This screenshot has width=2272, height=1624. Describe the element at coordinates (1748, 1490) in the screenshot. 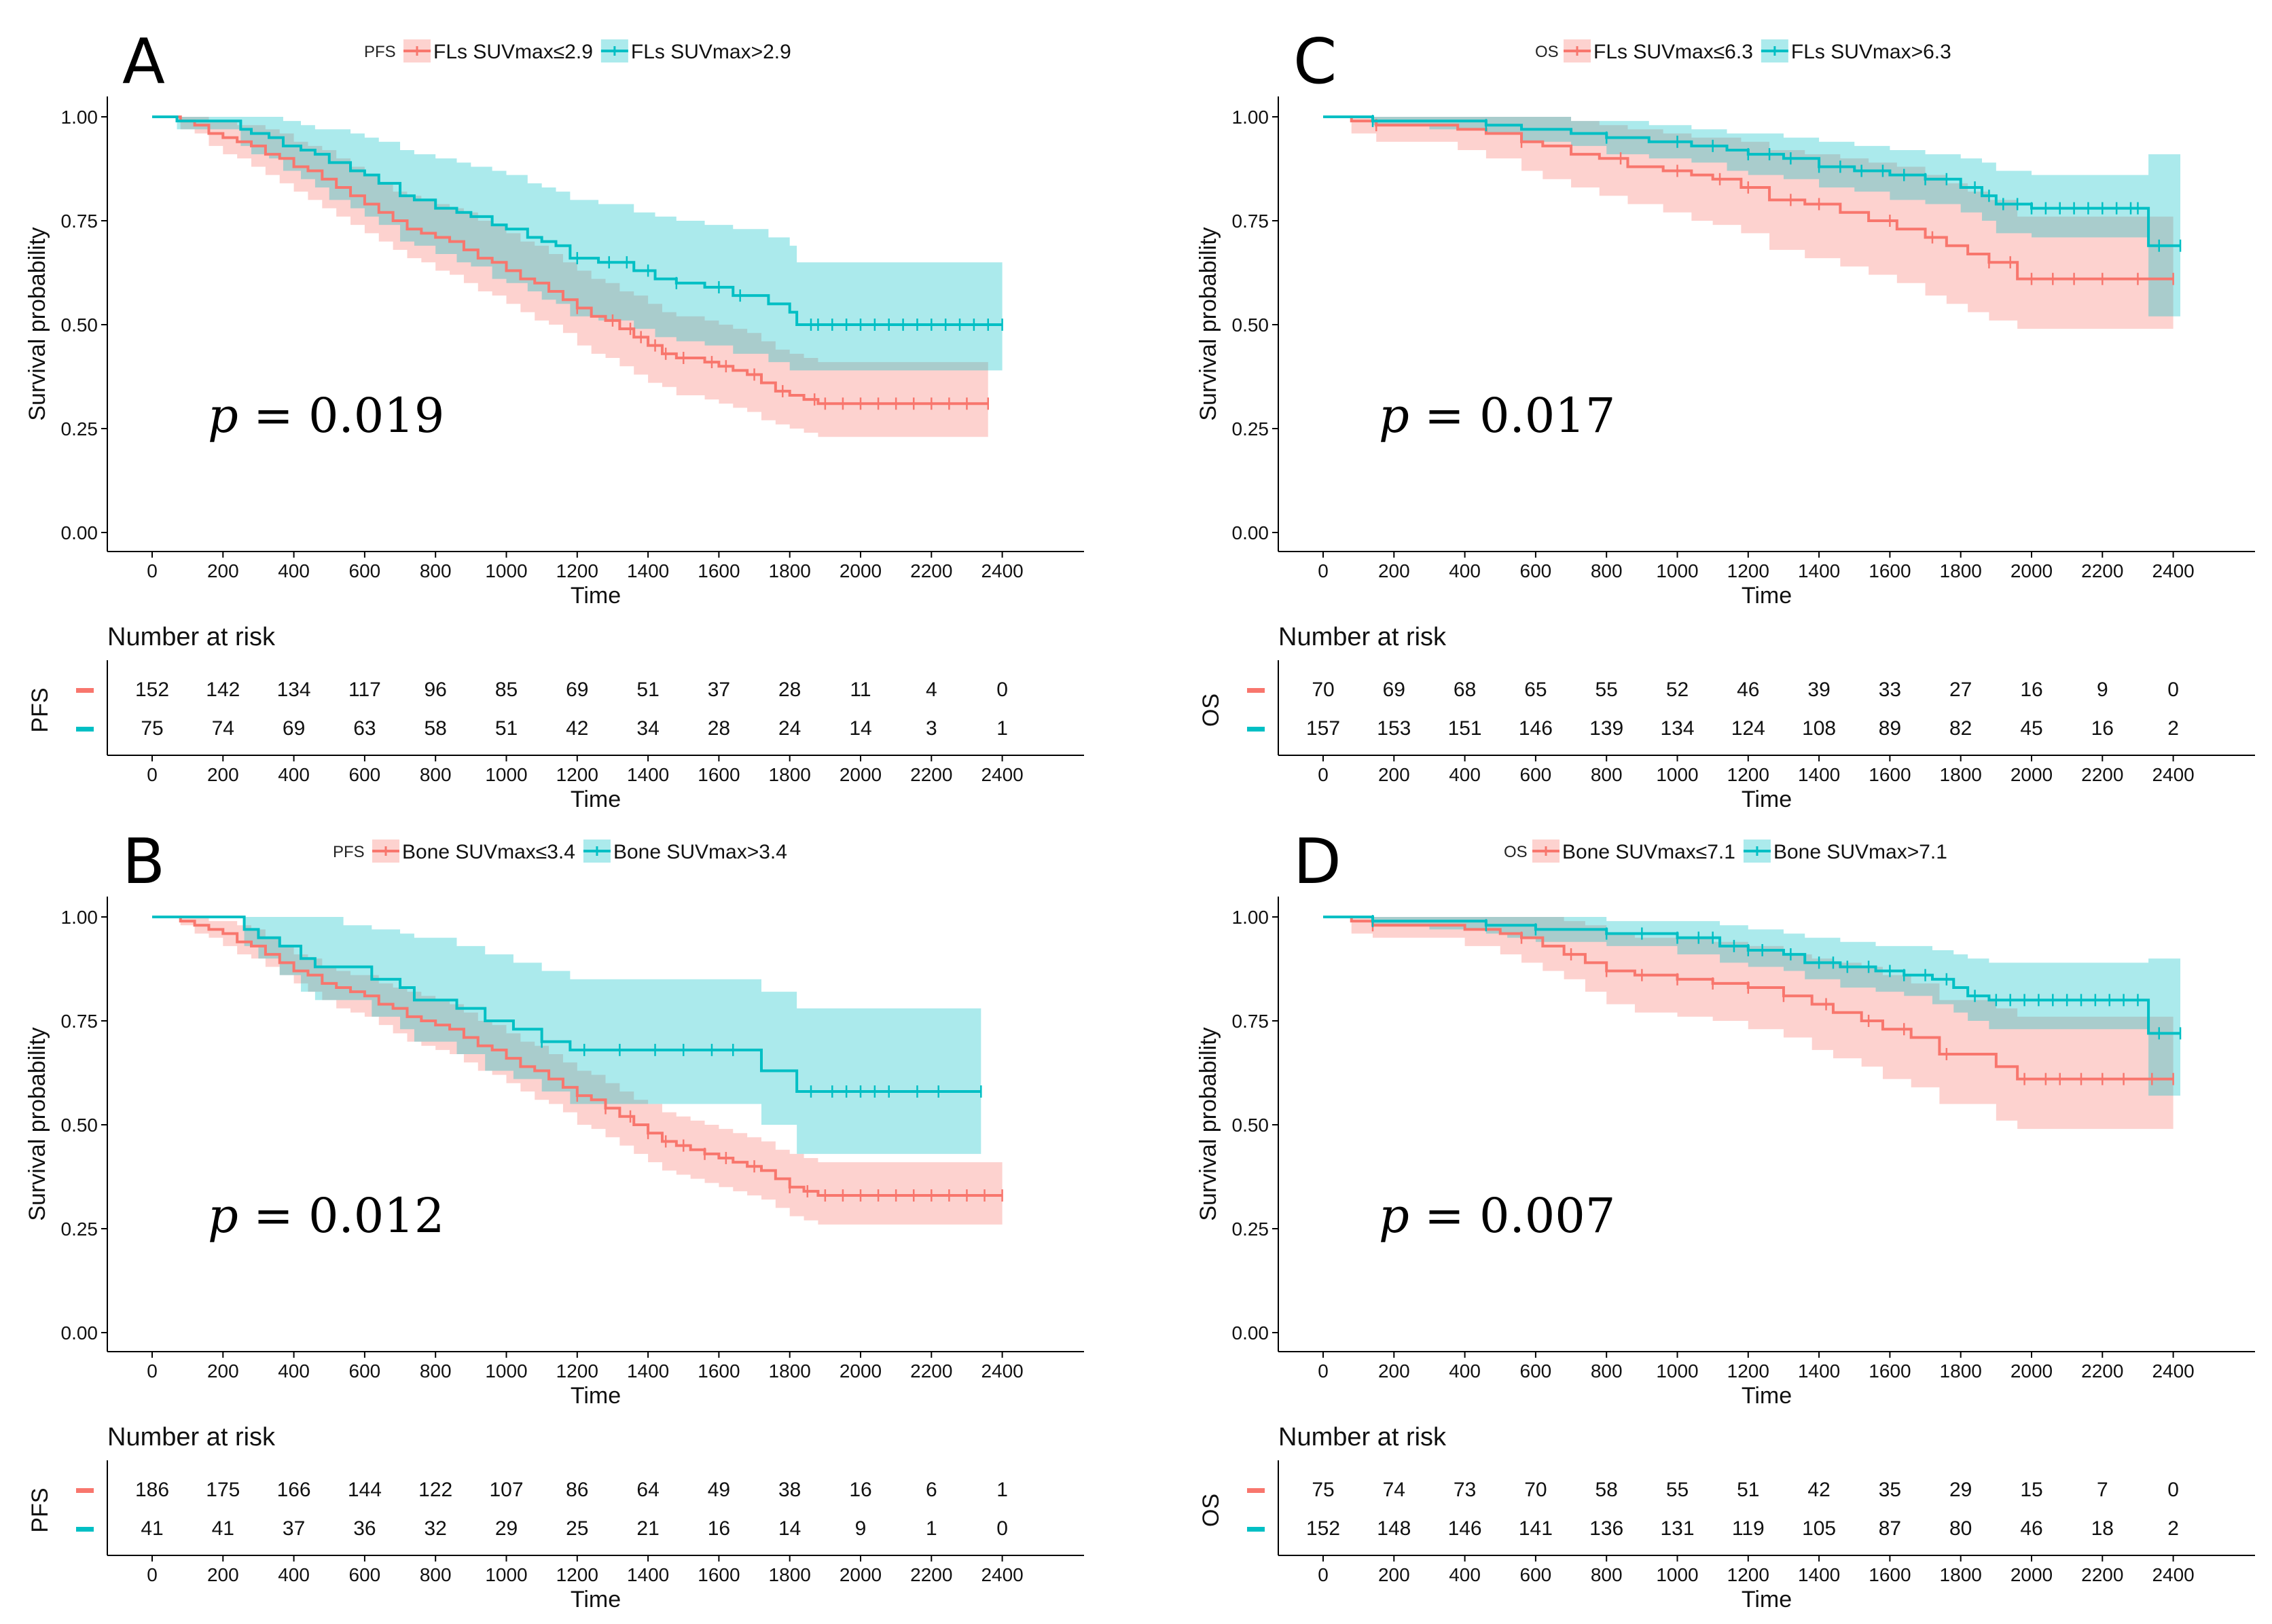

I see `risk-cell-low: 51` at that location.